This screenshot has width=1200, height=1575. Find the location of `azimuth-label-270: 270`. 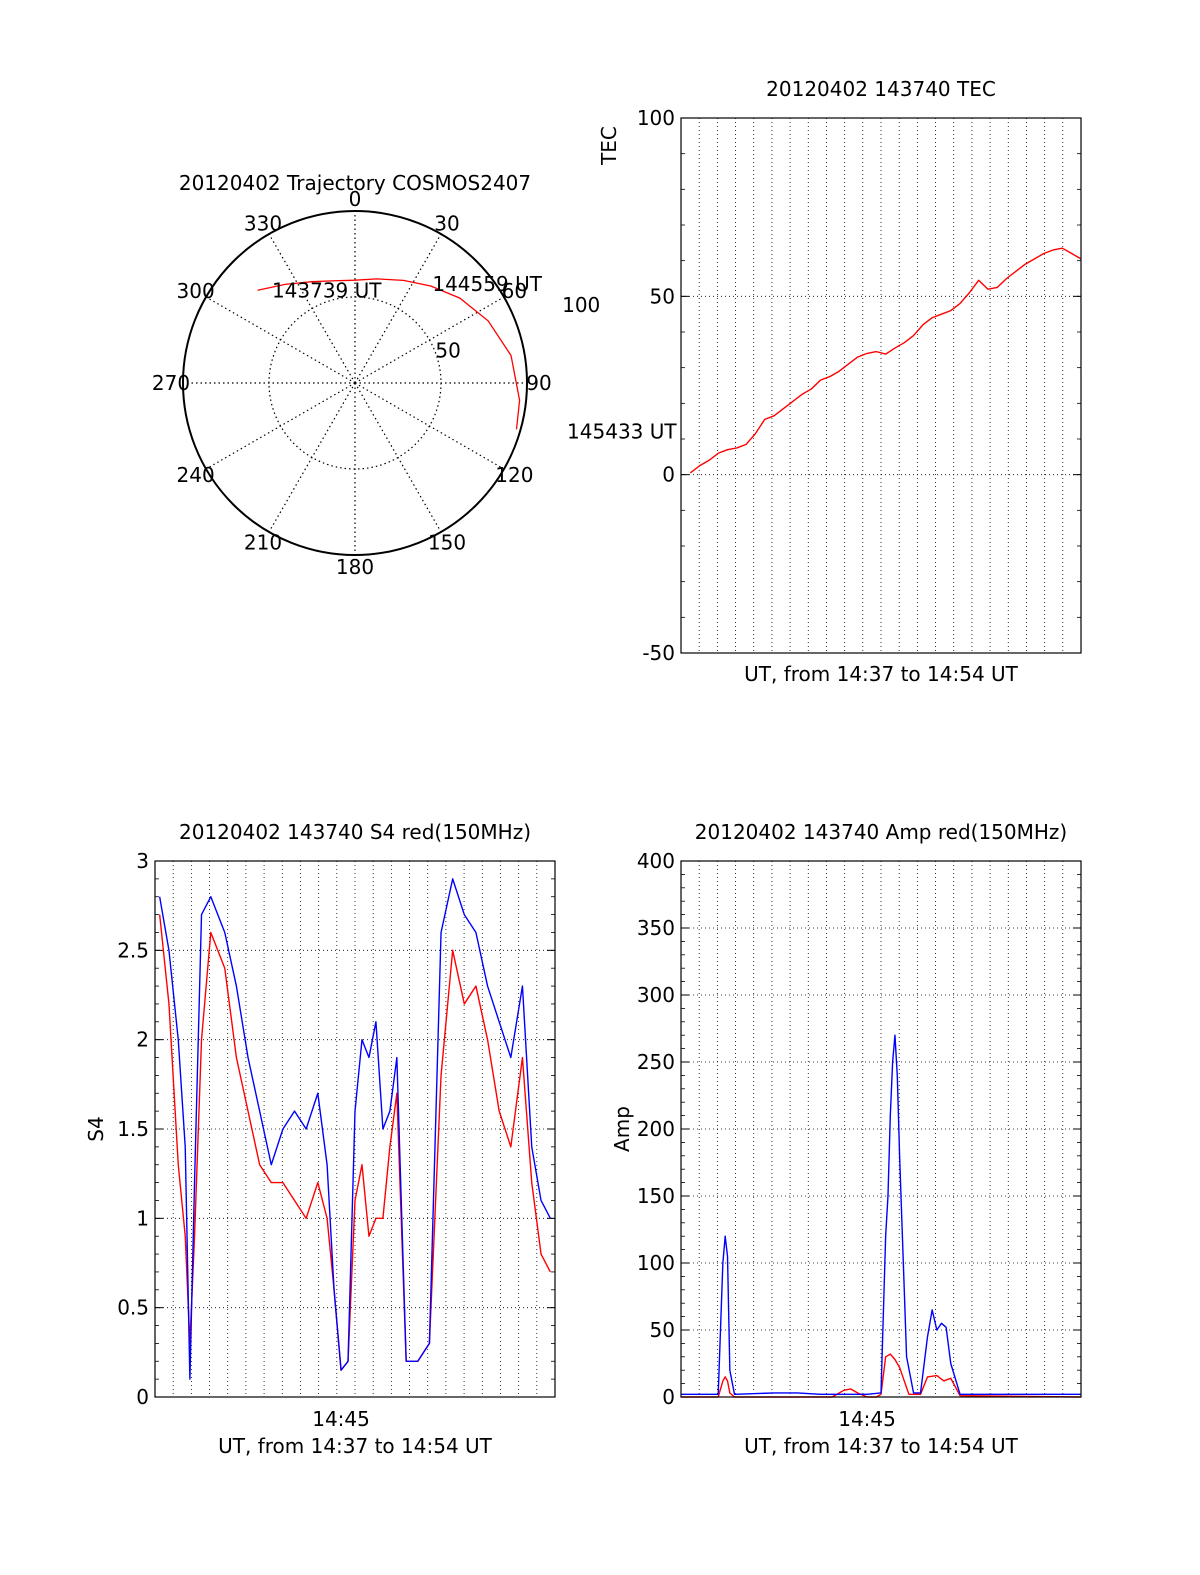

azimuth-label-270: 270 is located at coordinates (171, 383).